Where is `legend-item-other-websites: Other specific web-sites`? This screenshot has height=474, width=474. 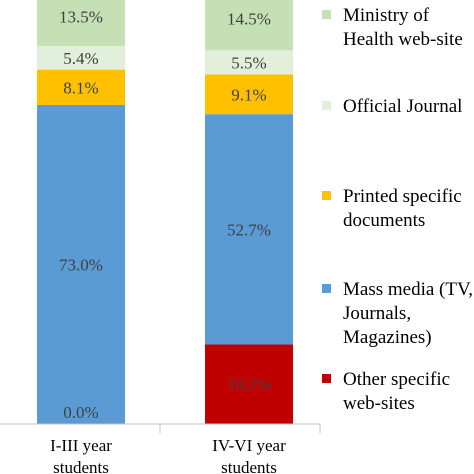
legend-item-other-websites: Other specific web-sites is located at coordinates (398, 392).